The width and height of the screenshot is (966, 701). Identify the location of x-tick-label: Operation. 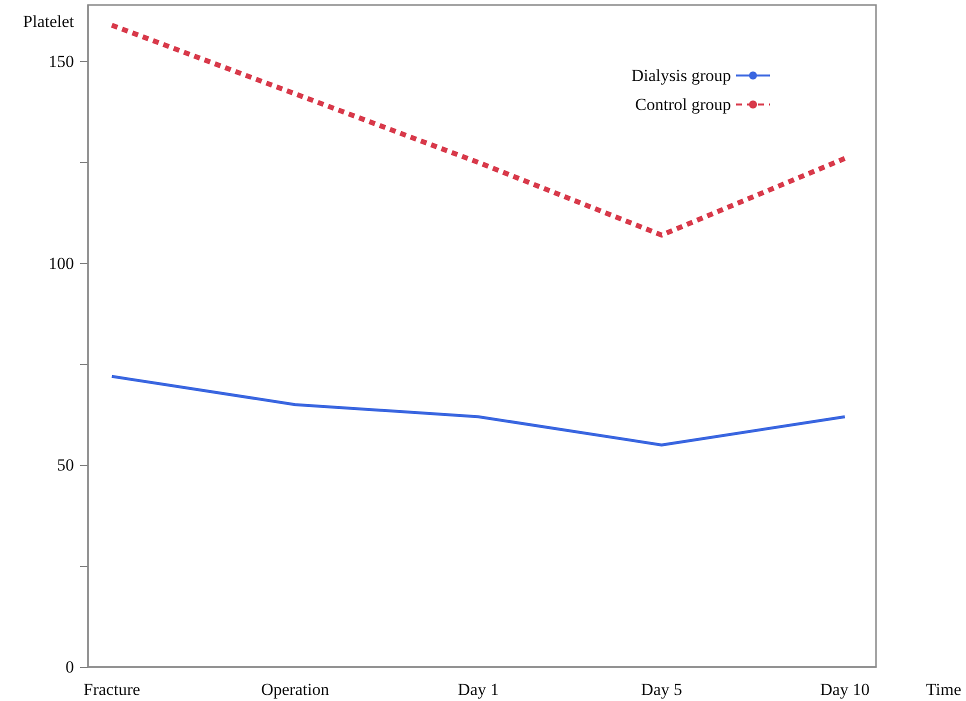
(295, 689).